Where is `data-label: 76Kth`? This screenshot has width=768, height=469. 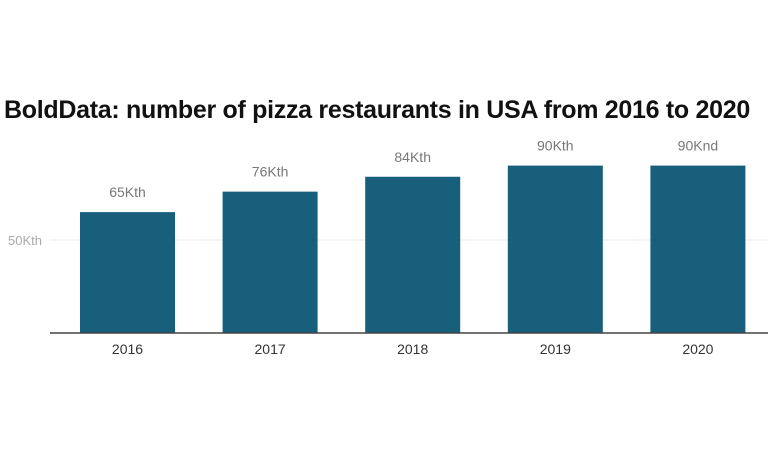 data-label: 76Kth is located at coordinates (270, 172).